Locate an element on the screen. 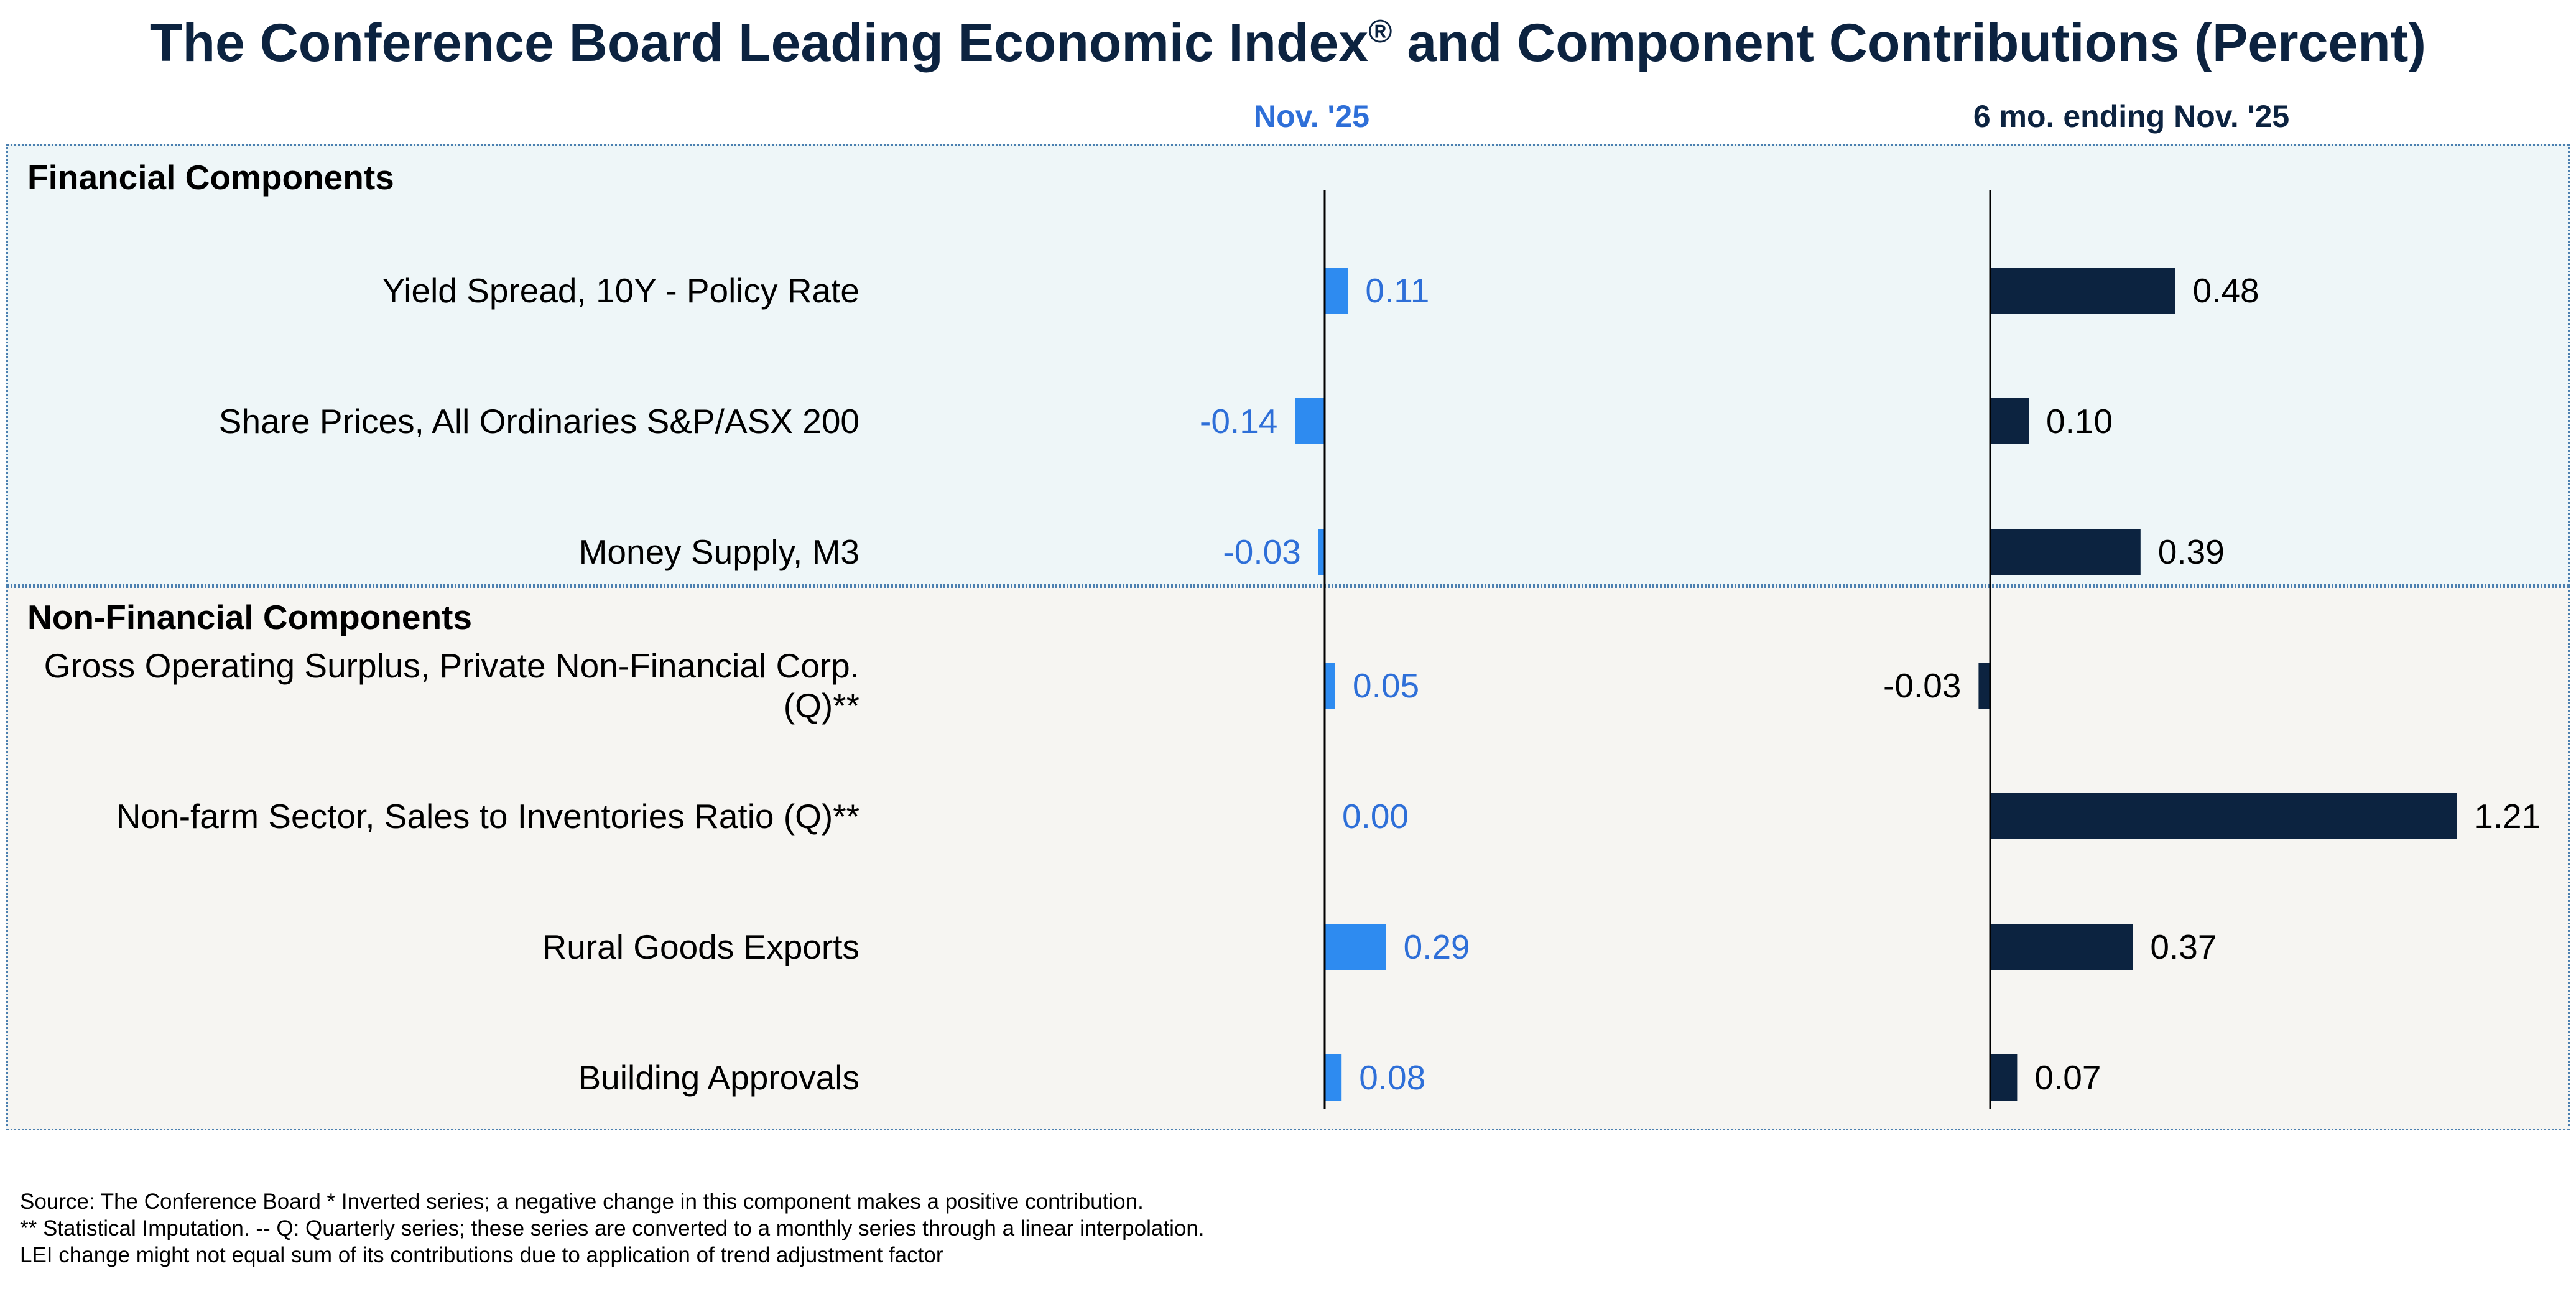  data-label-six-month: -0.03 is located at coordinates (1922, 685).